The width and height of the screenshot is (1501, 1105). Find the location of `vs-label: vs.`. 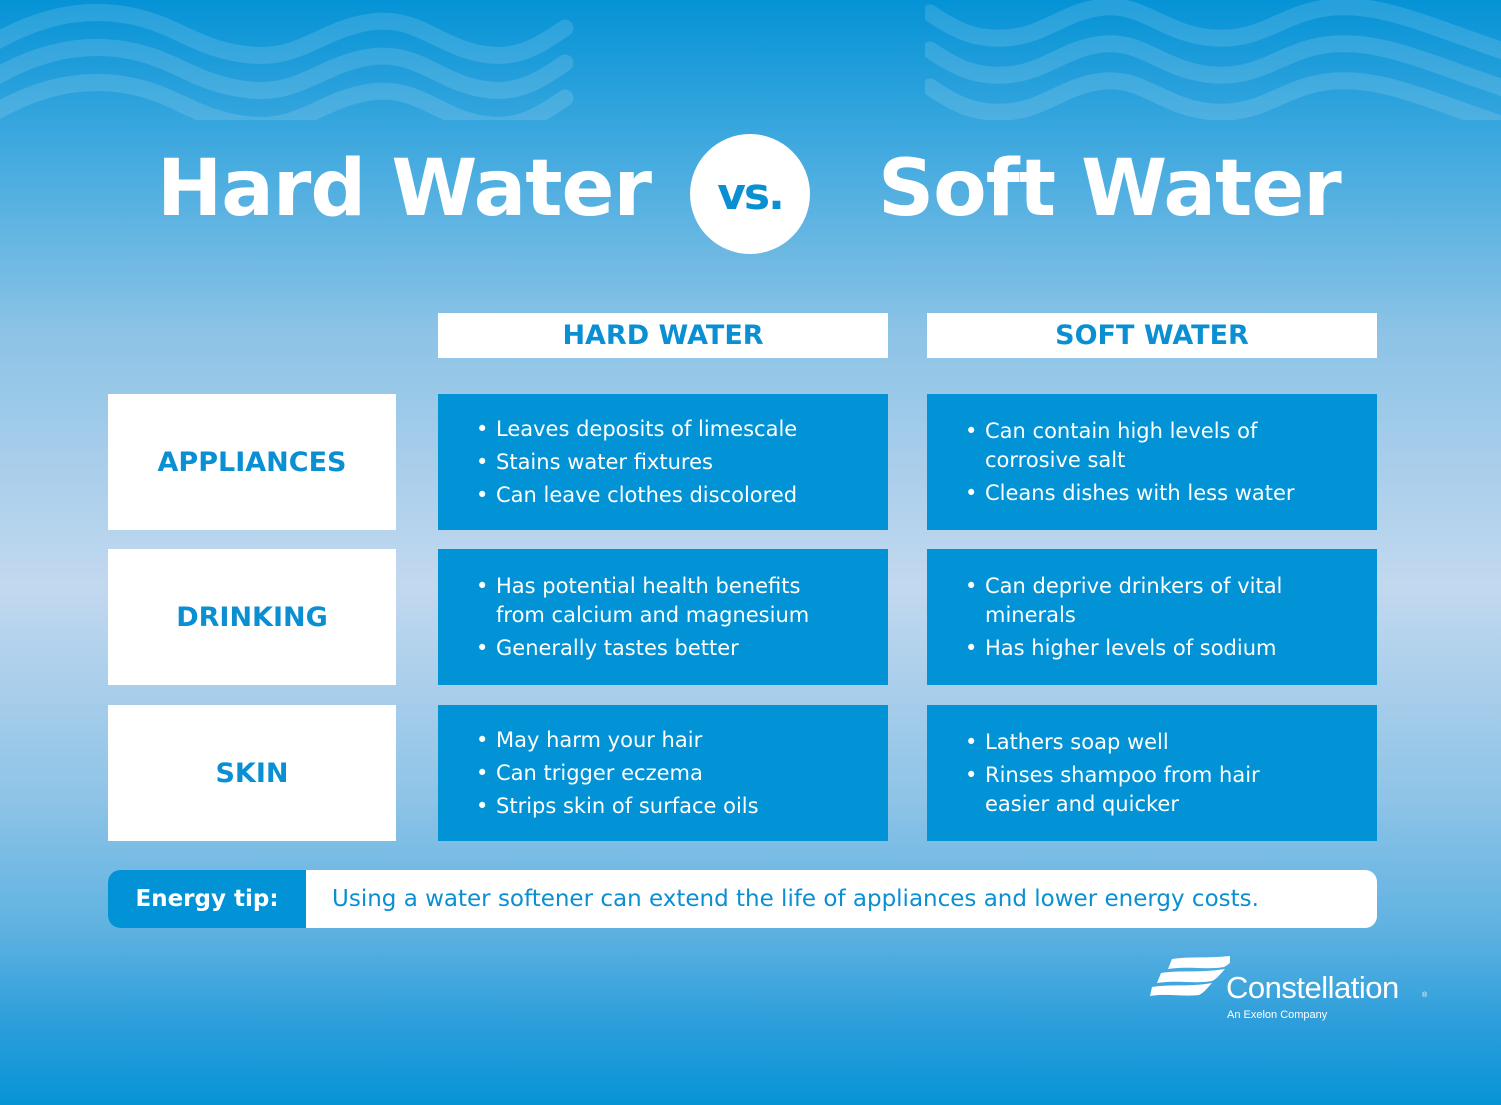

vs-label: vs. is located at coordinates (751, 194).